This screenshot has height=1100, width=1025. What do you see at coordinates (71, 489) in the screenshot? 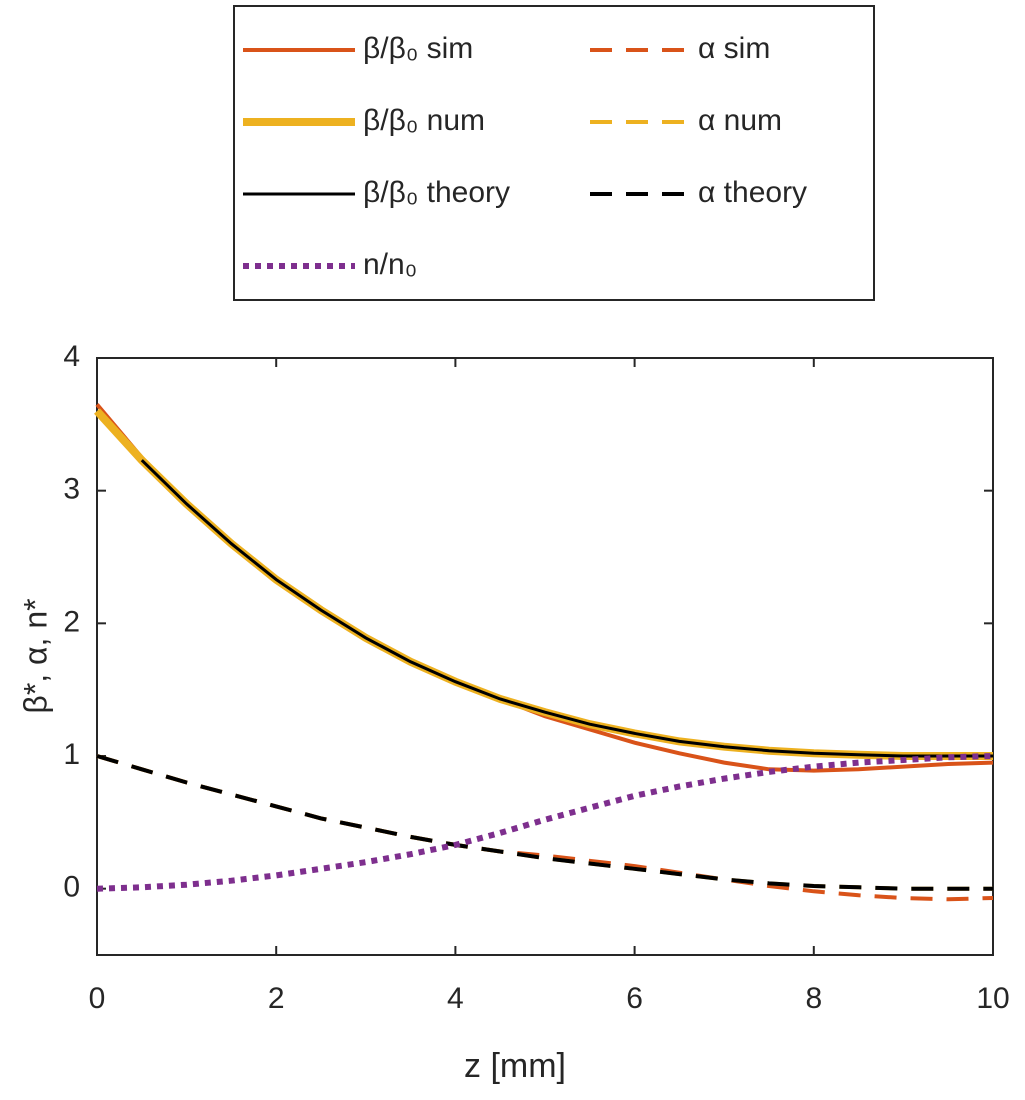
I see `y-tick-label: 3` at bounding box center [71, 489].